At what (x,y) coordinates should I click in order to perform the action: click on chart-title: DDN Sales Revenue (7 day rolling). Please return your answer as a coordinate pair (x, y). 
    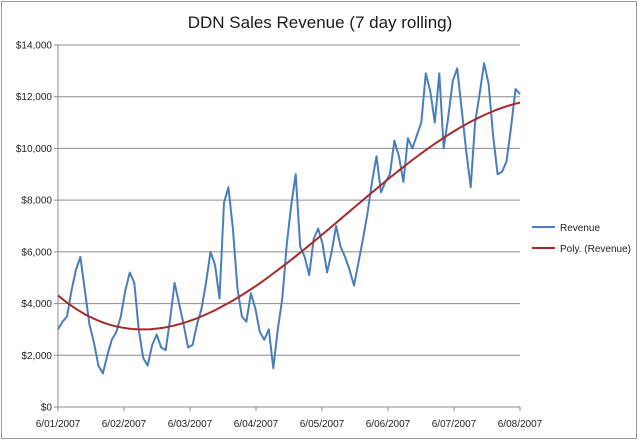
    Looking at the image, I should click on (320, 22).